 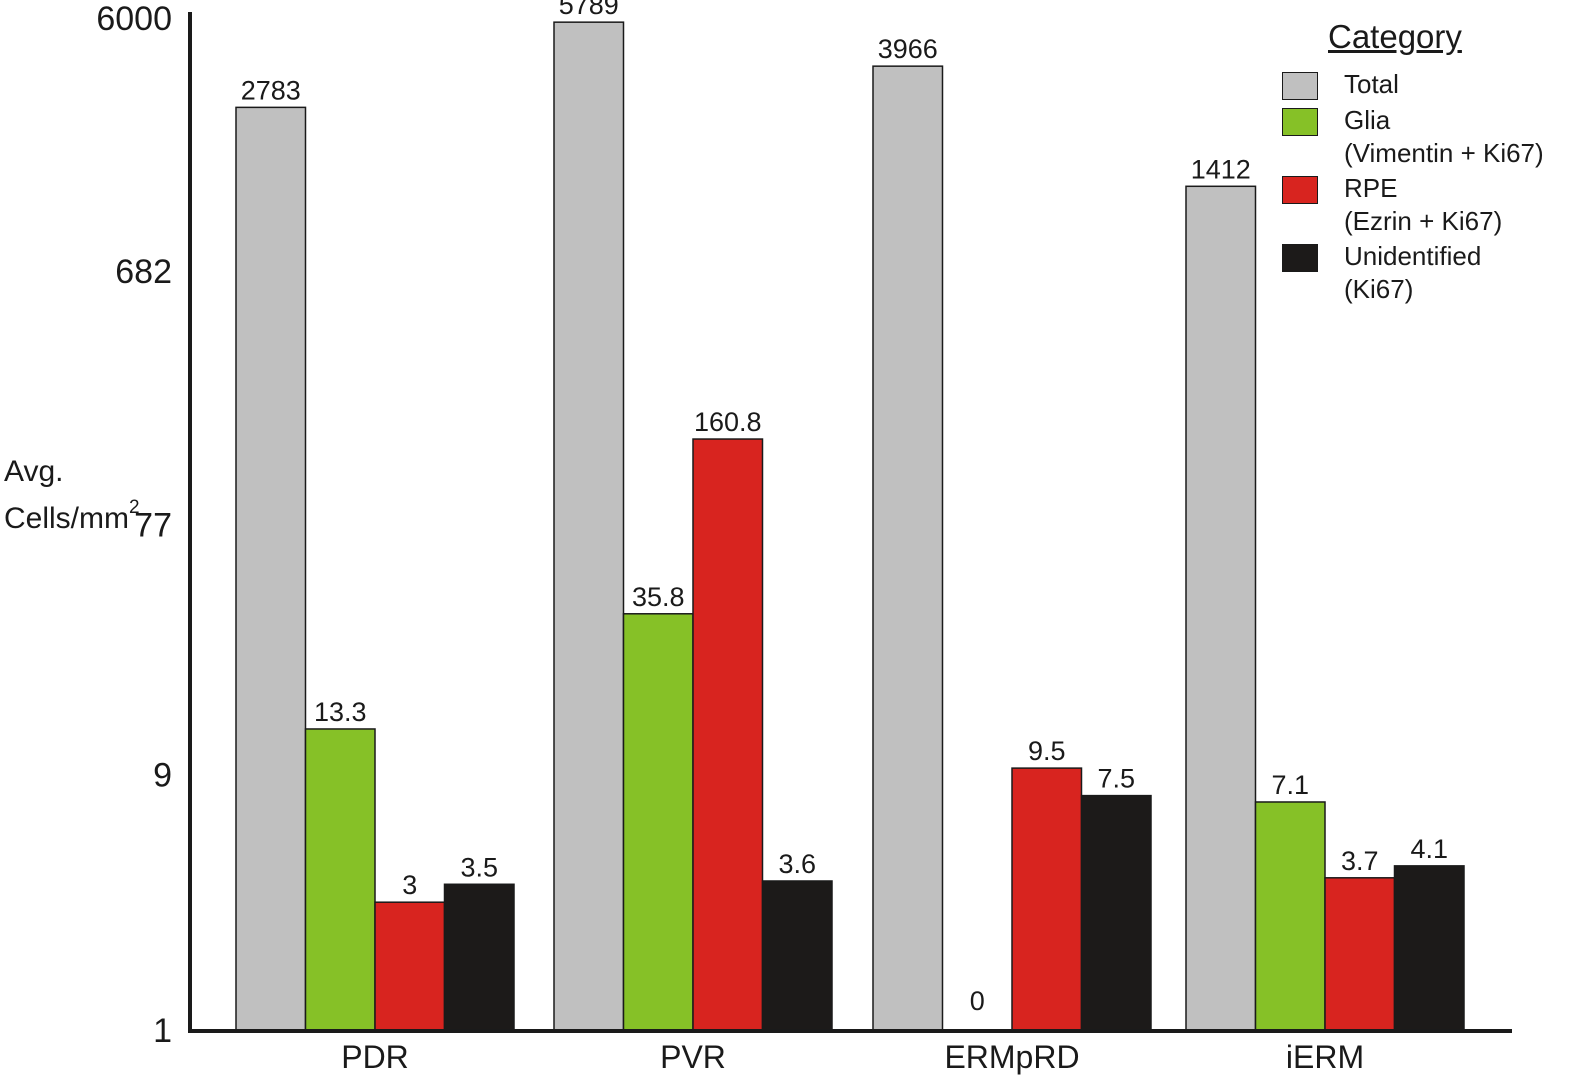 What do you see at coordinates (797, 955) in the screenshot?
I see `bar-pvr-unidentified` at bounding box center [797, 955].